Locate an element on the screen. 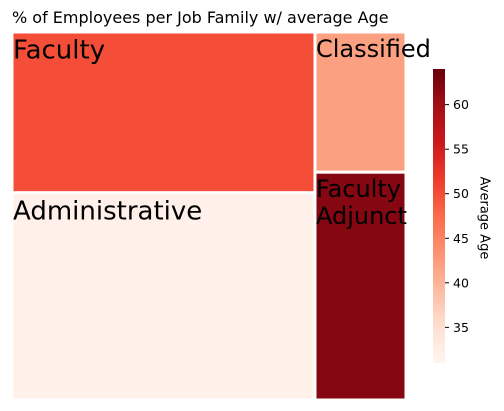  tile-label-classified: Classified is located at coordinates (373, 49).